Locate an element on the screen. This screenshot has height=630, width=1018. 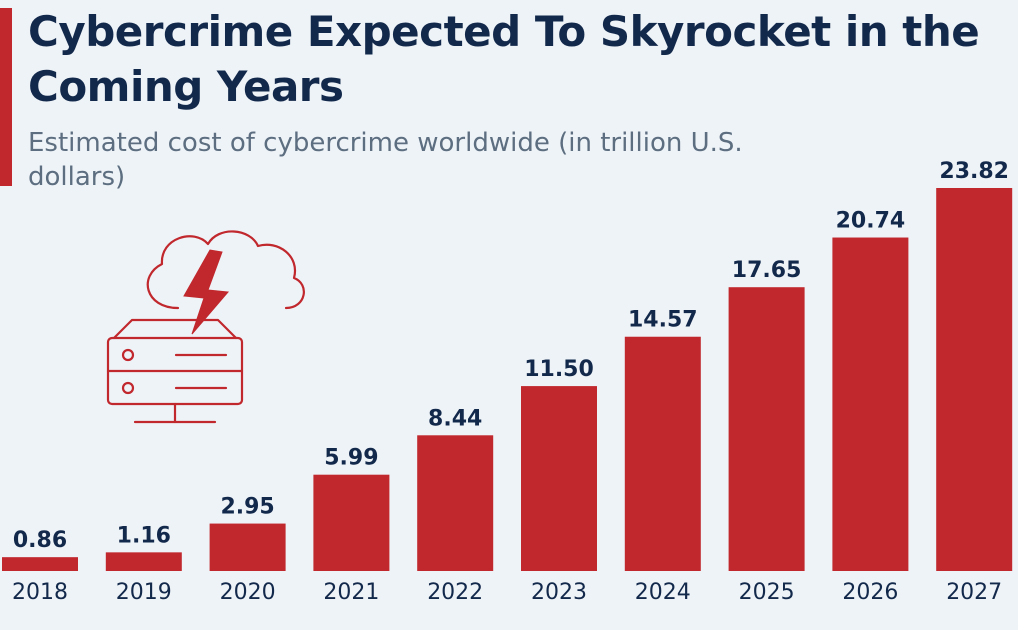
value-label-2027: 23.82 is located at coordinates (974, 171).